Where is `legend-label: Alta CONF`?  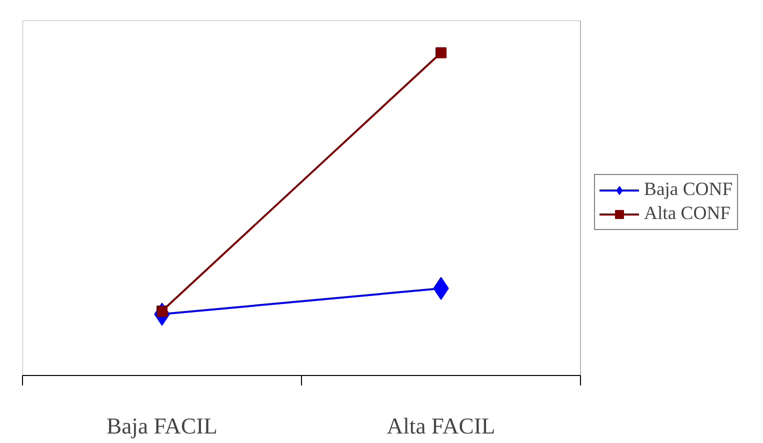 legend-label: Alta CONF is located at coordinates (687, 214).